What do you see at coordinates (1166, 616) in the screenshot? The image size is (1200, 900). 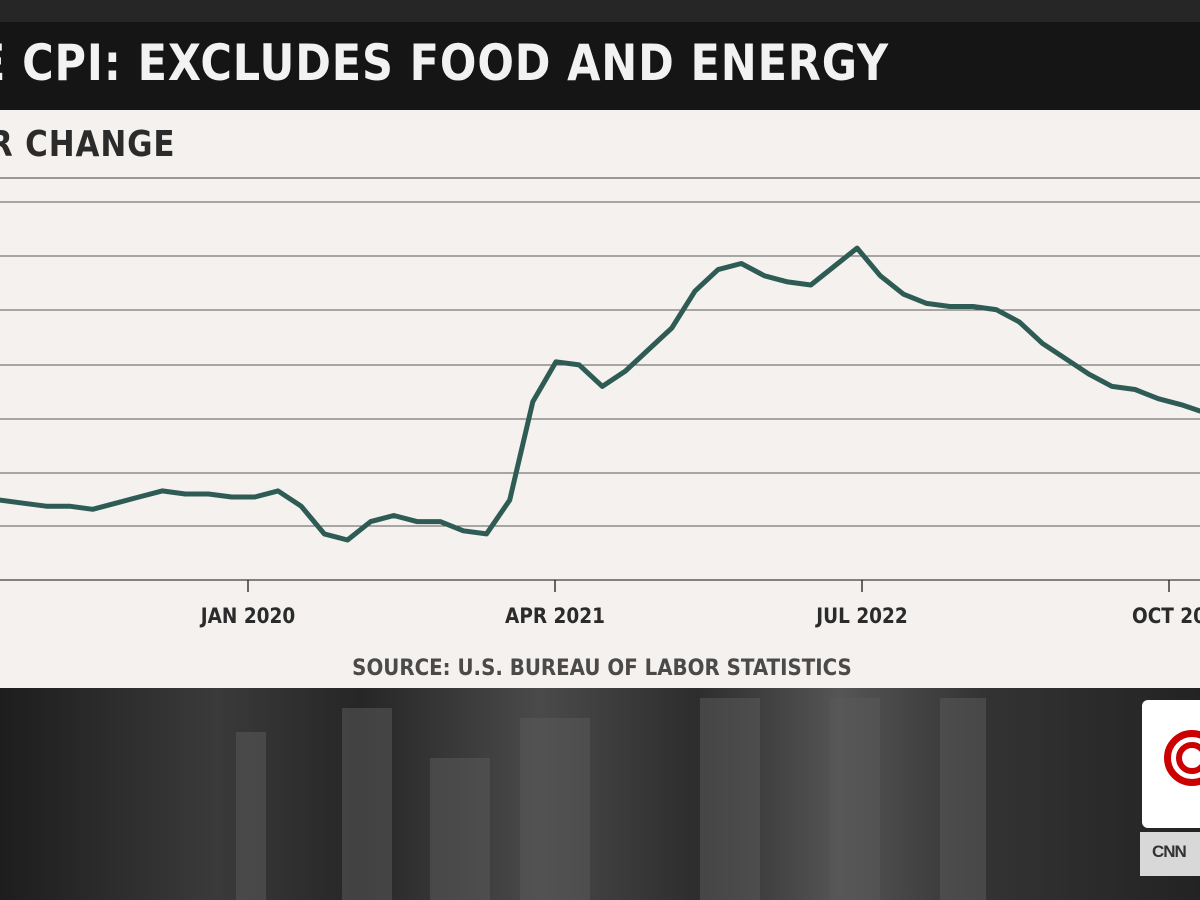 I see `x-tick-label: OCT 20` at bounding box center [1166, 616].